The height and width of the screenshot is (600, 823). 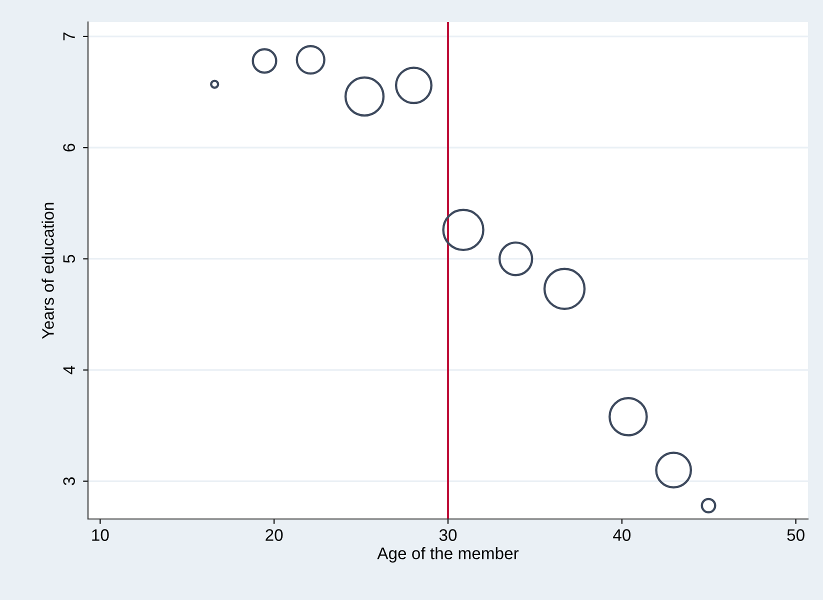 I want to click on y-tick-label: 3, so click(x=69, y=481).